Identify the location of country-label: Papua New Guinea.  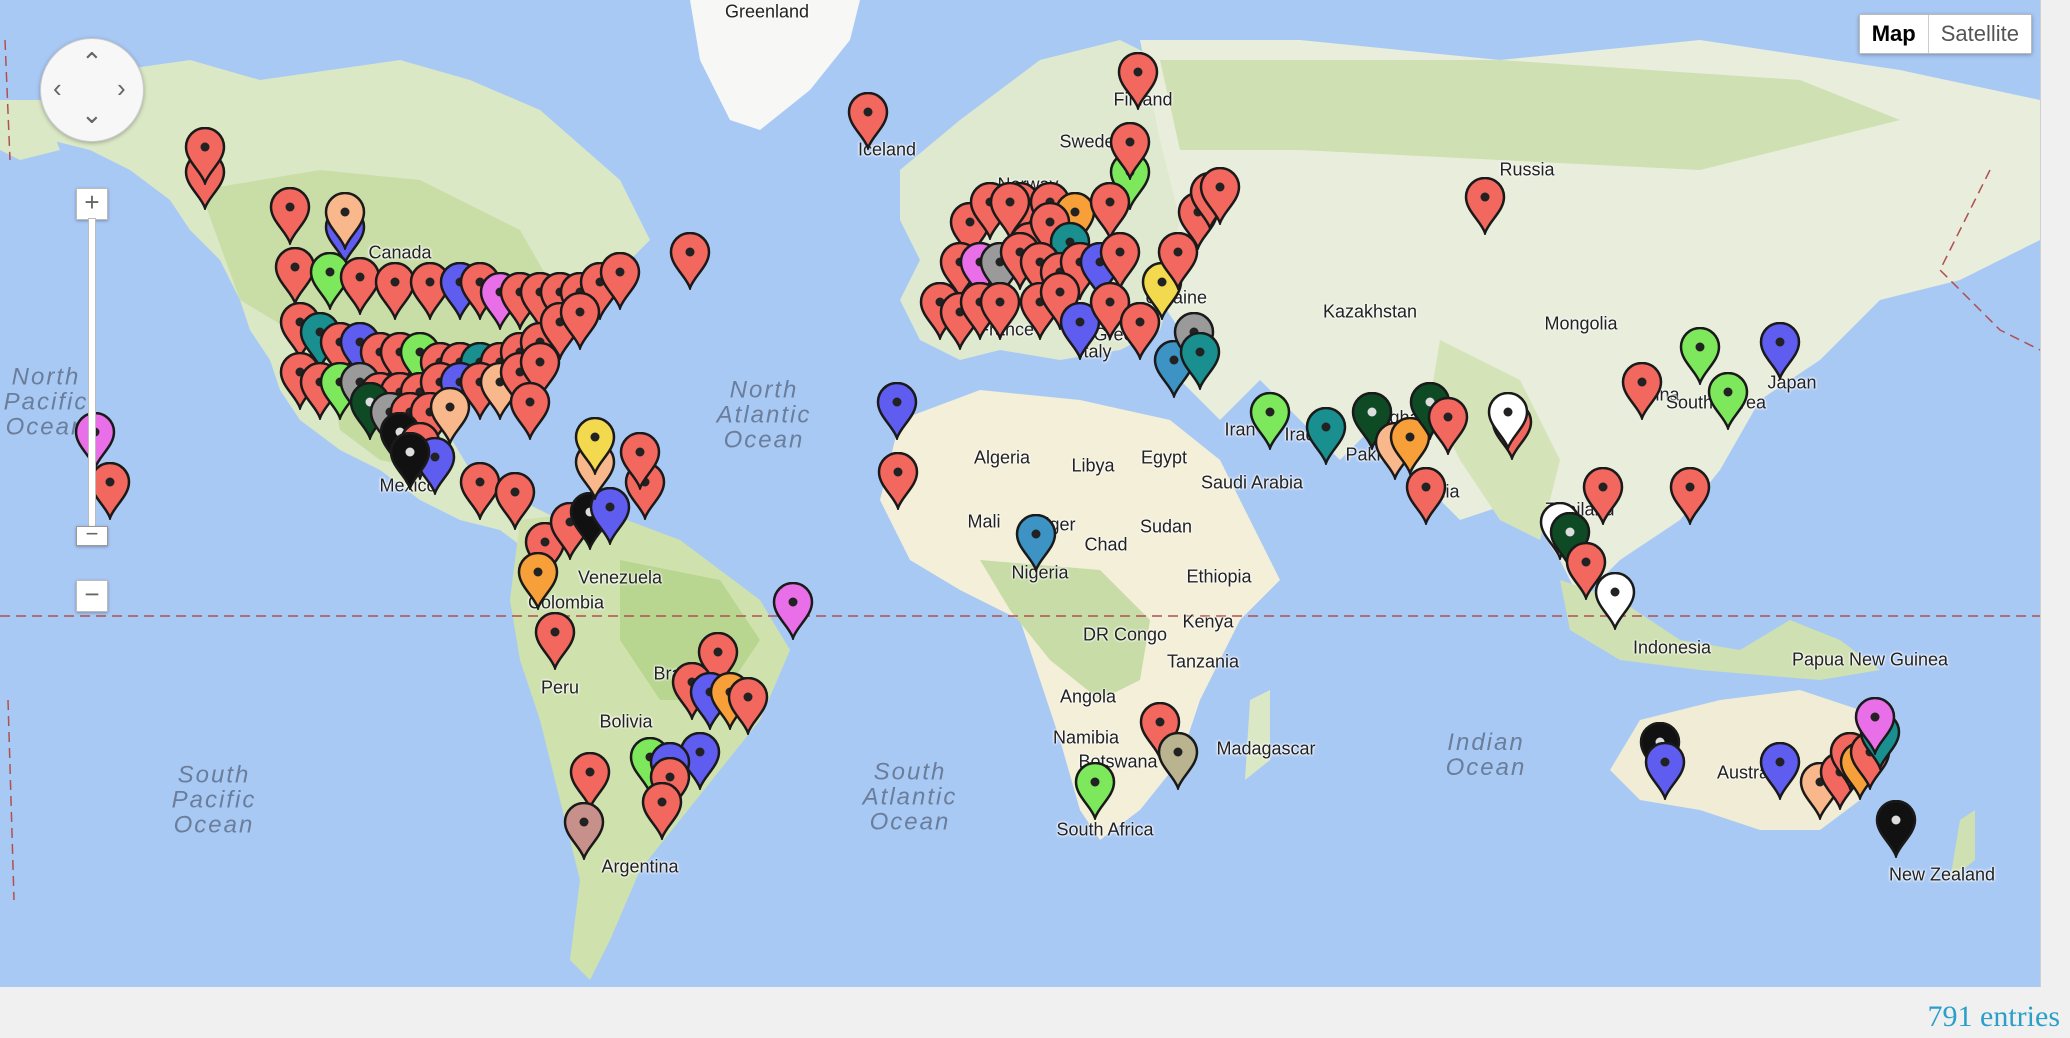
(1870, 659).